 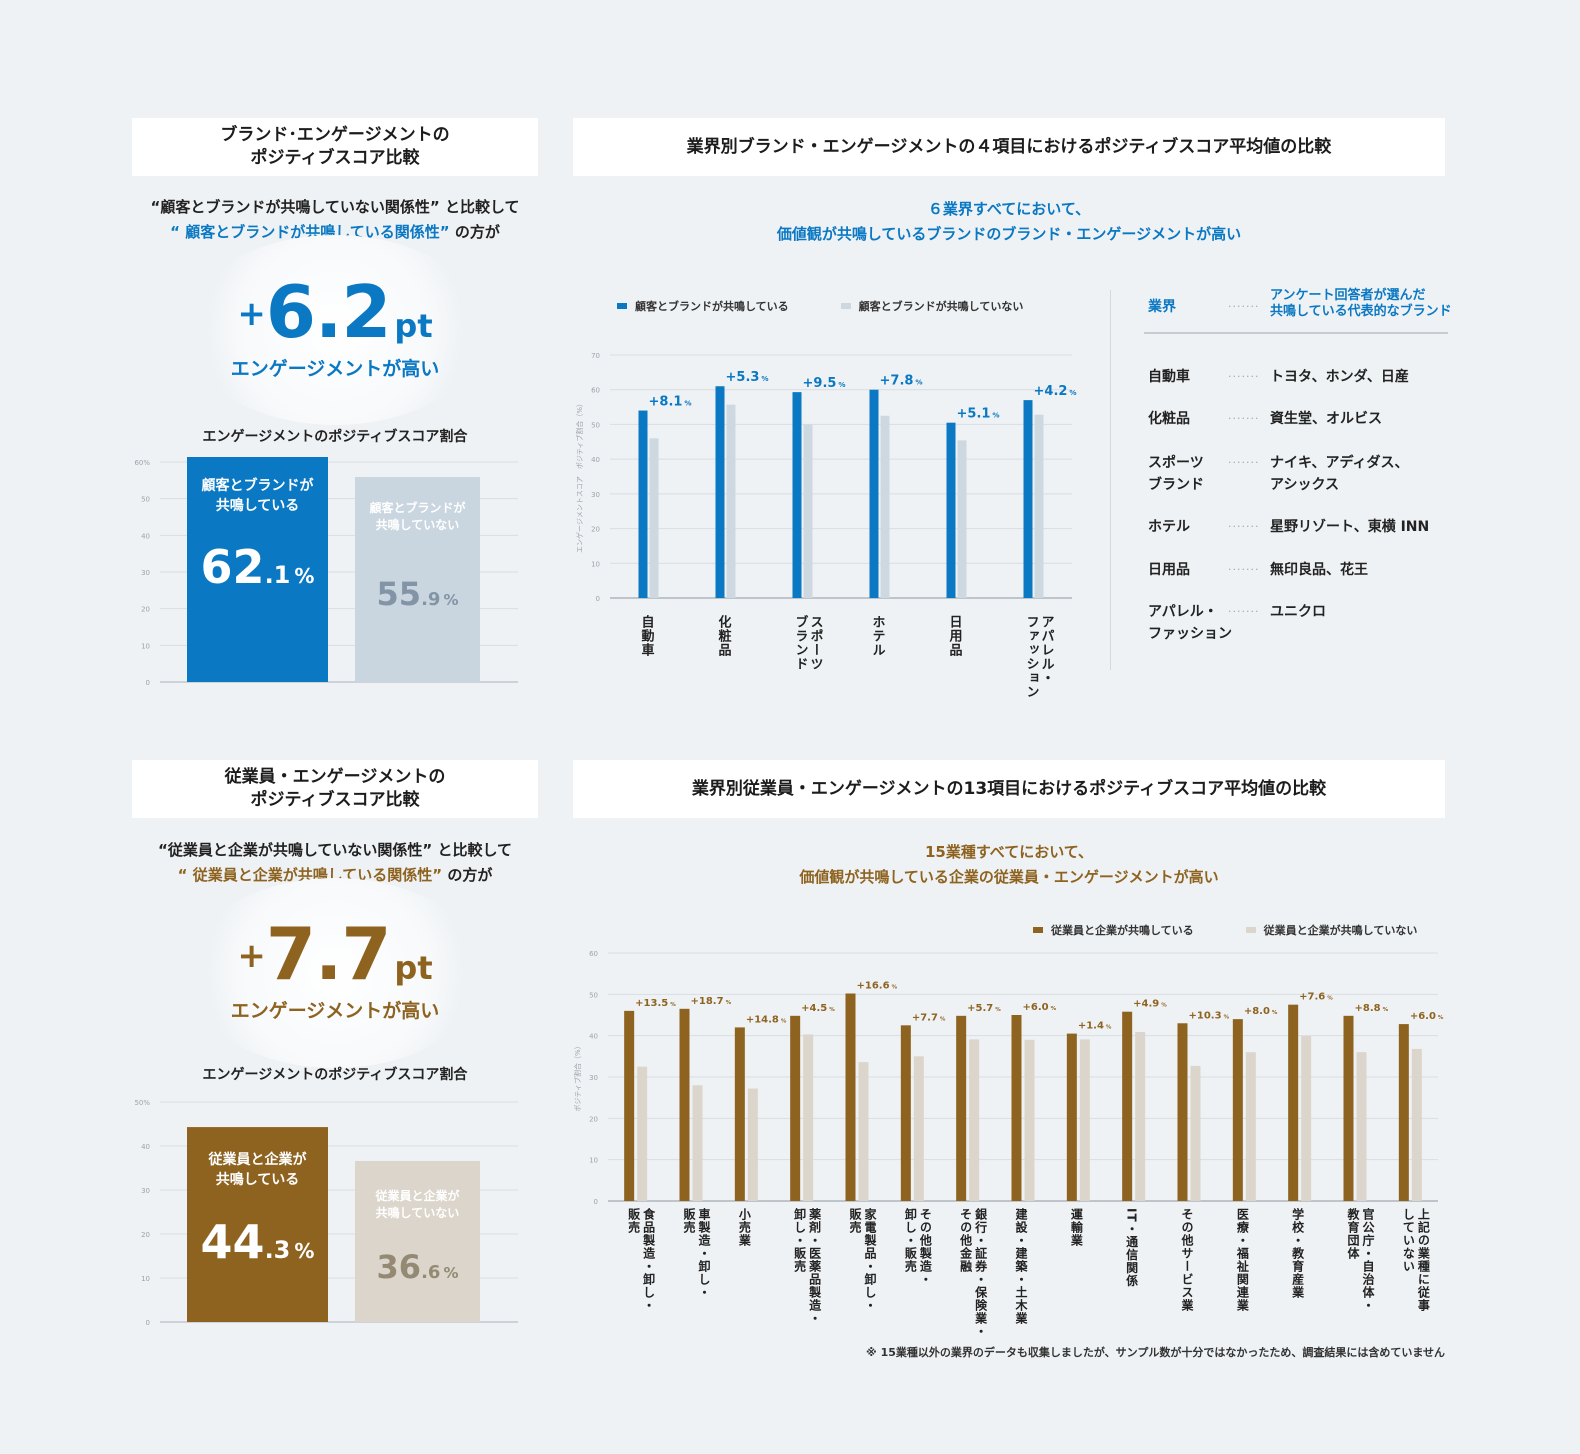 What do you see at coordinates (1009, 789) in the screenshot?
I see `employee-industry-title: 業界別従業員・エンゲージメントの13項目におけるポジティブスコア平均値の比較` at bounding box center [1009, 789].